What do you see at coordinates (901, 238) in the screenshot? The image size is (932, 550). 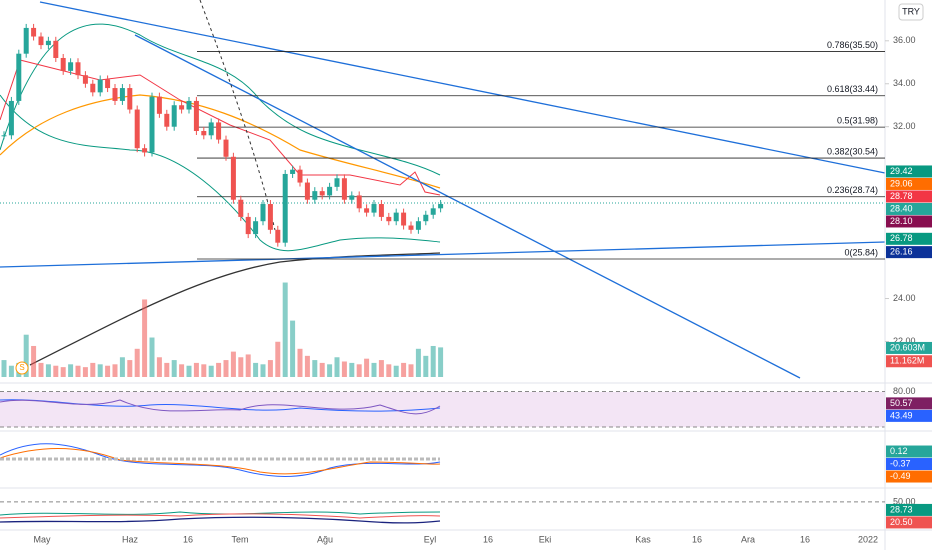 I see `price-tag-label: 26.78` at bounding box center [901, 238].